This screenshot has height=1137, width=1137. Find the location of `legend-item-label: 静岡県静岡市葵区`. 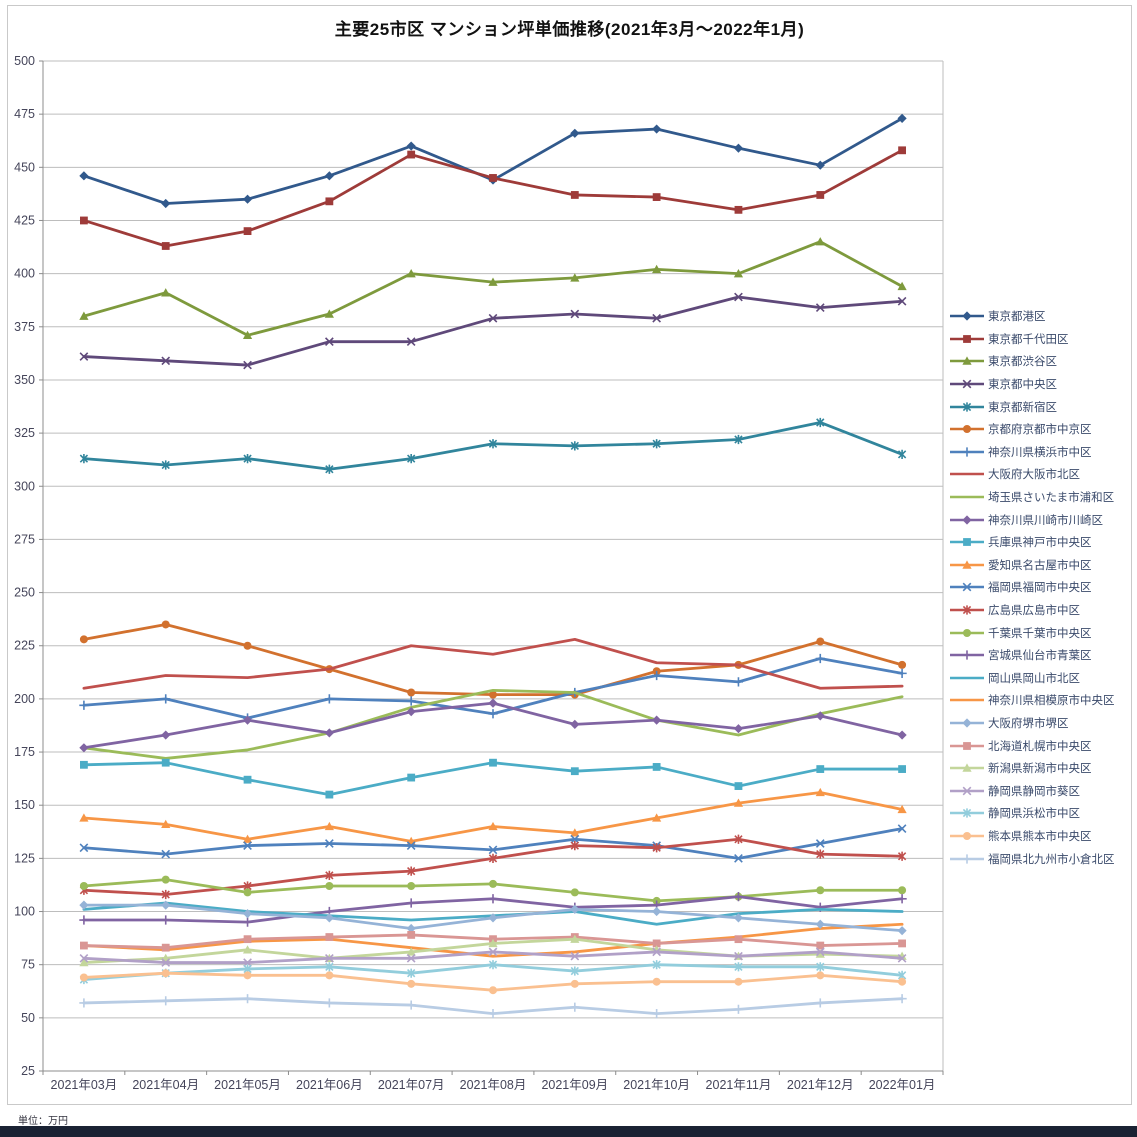

legend-item-label: 静岡県静岡市葵区 is located at coordinates (1034, 791).